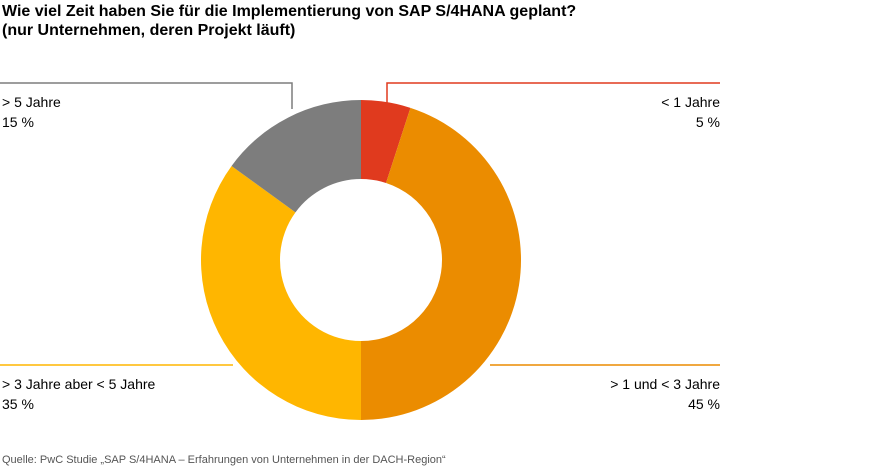 This screenshot has width=885, height=469. What do you see at coordinates (31, 102) in the screenshot?
I see `label-gt5-name: > 5 Jahre` at bounding box center [31, 102].